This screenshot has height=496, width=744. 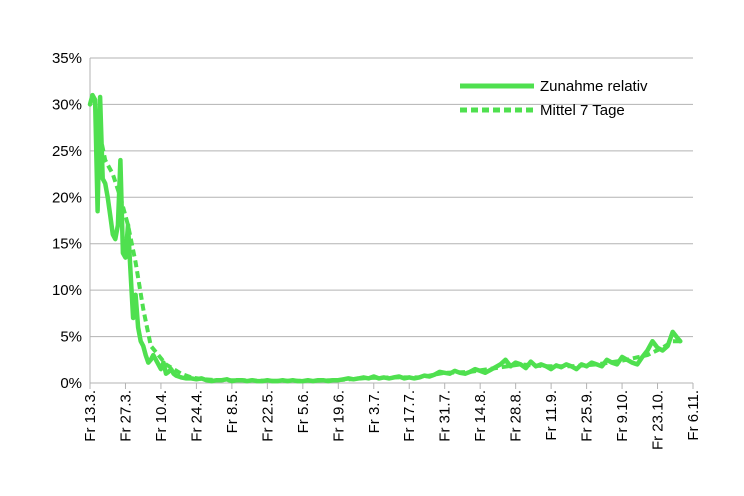 I want to click on x-tick-label: Fr 13.3., so click(x=90, y=416).